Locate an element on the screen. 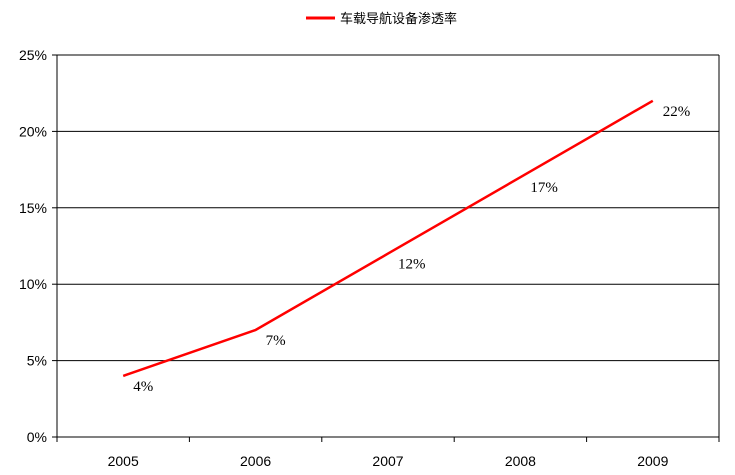 This screenshot has width=735, height=475. y-tick-label: 0% is located at coordinates (37, 437).